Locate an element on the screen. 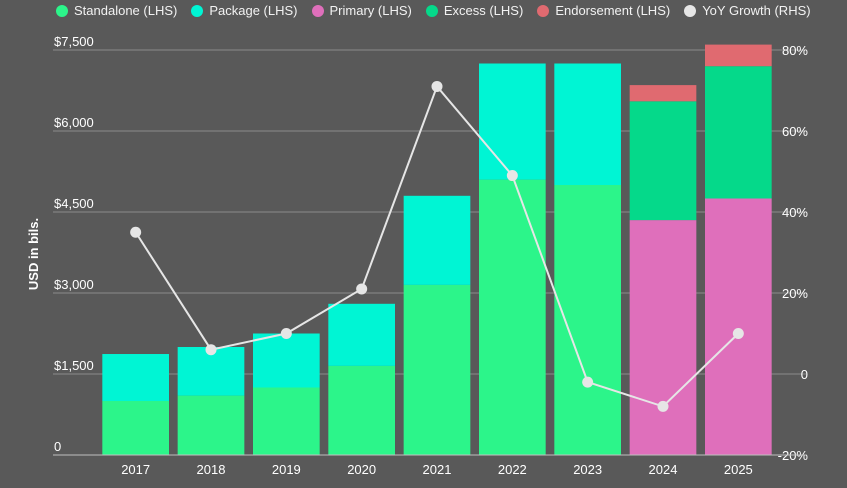 This screenshot has width=847, height=488. legend-item: Package (LHS) is located at coordinates (244, 10).